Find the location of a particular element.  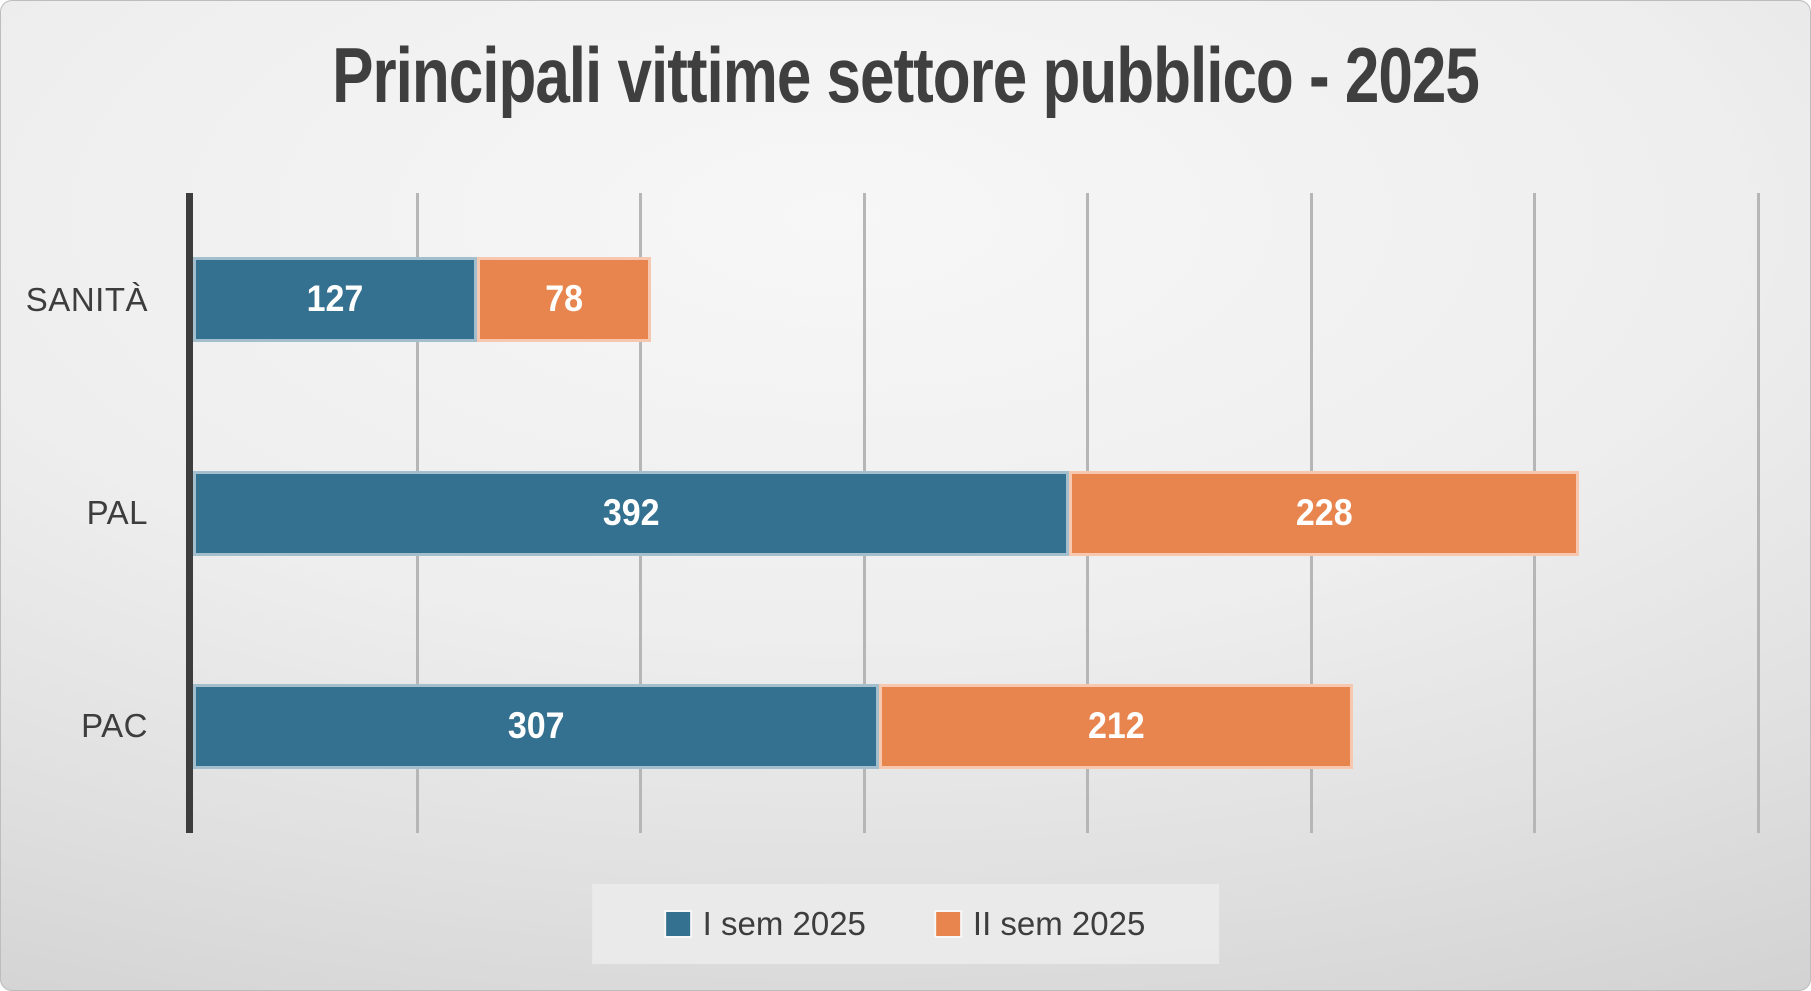

legend-item-sem1: I sem 2025 is located at coordinates (765, 924).